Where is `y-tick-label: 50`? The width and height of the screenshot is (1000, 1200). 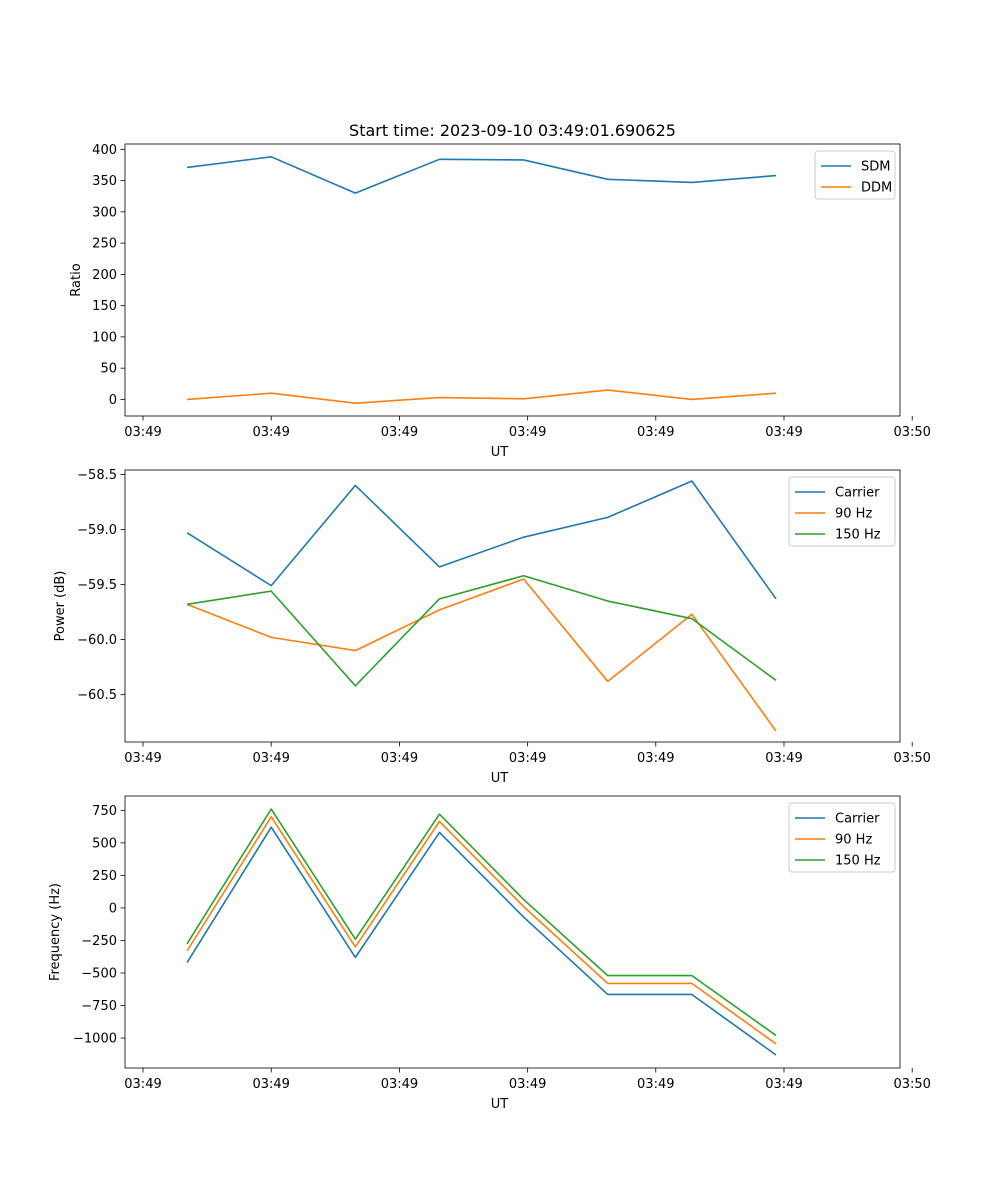 y-tick-label: 50 is located at coordinates (108, 369).